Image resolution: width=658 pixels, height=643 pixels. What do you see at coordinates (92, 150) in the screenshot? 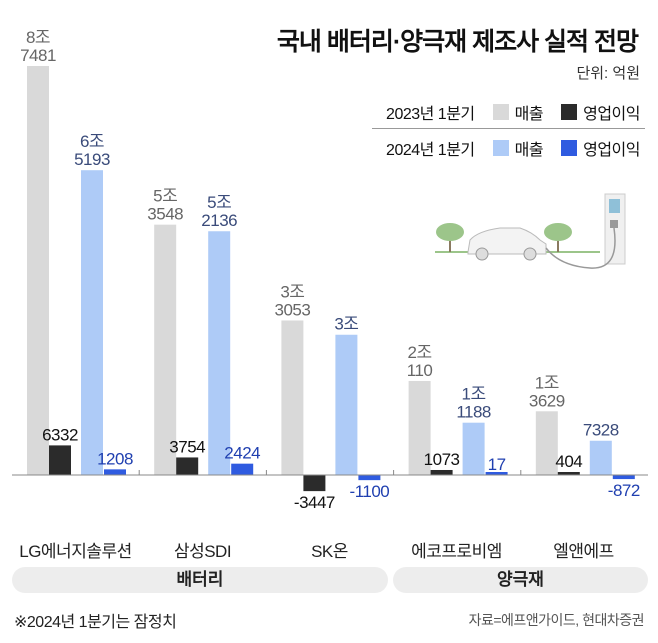
I see `data-label: 6조 5193` at bounding box center [92, 150].